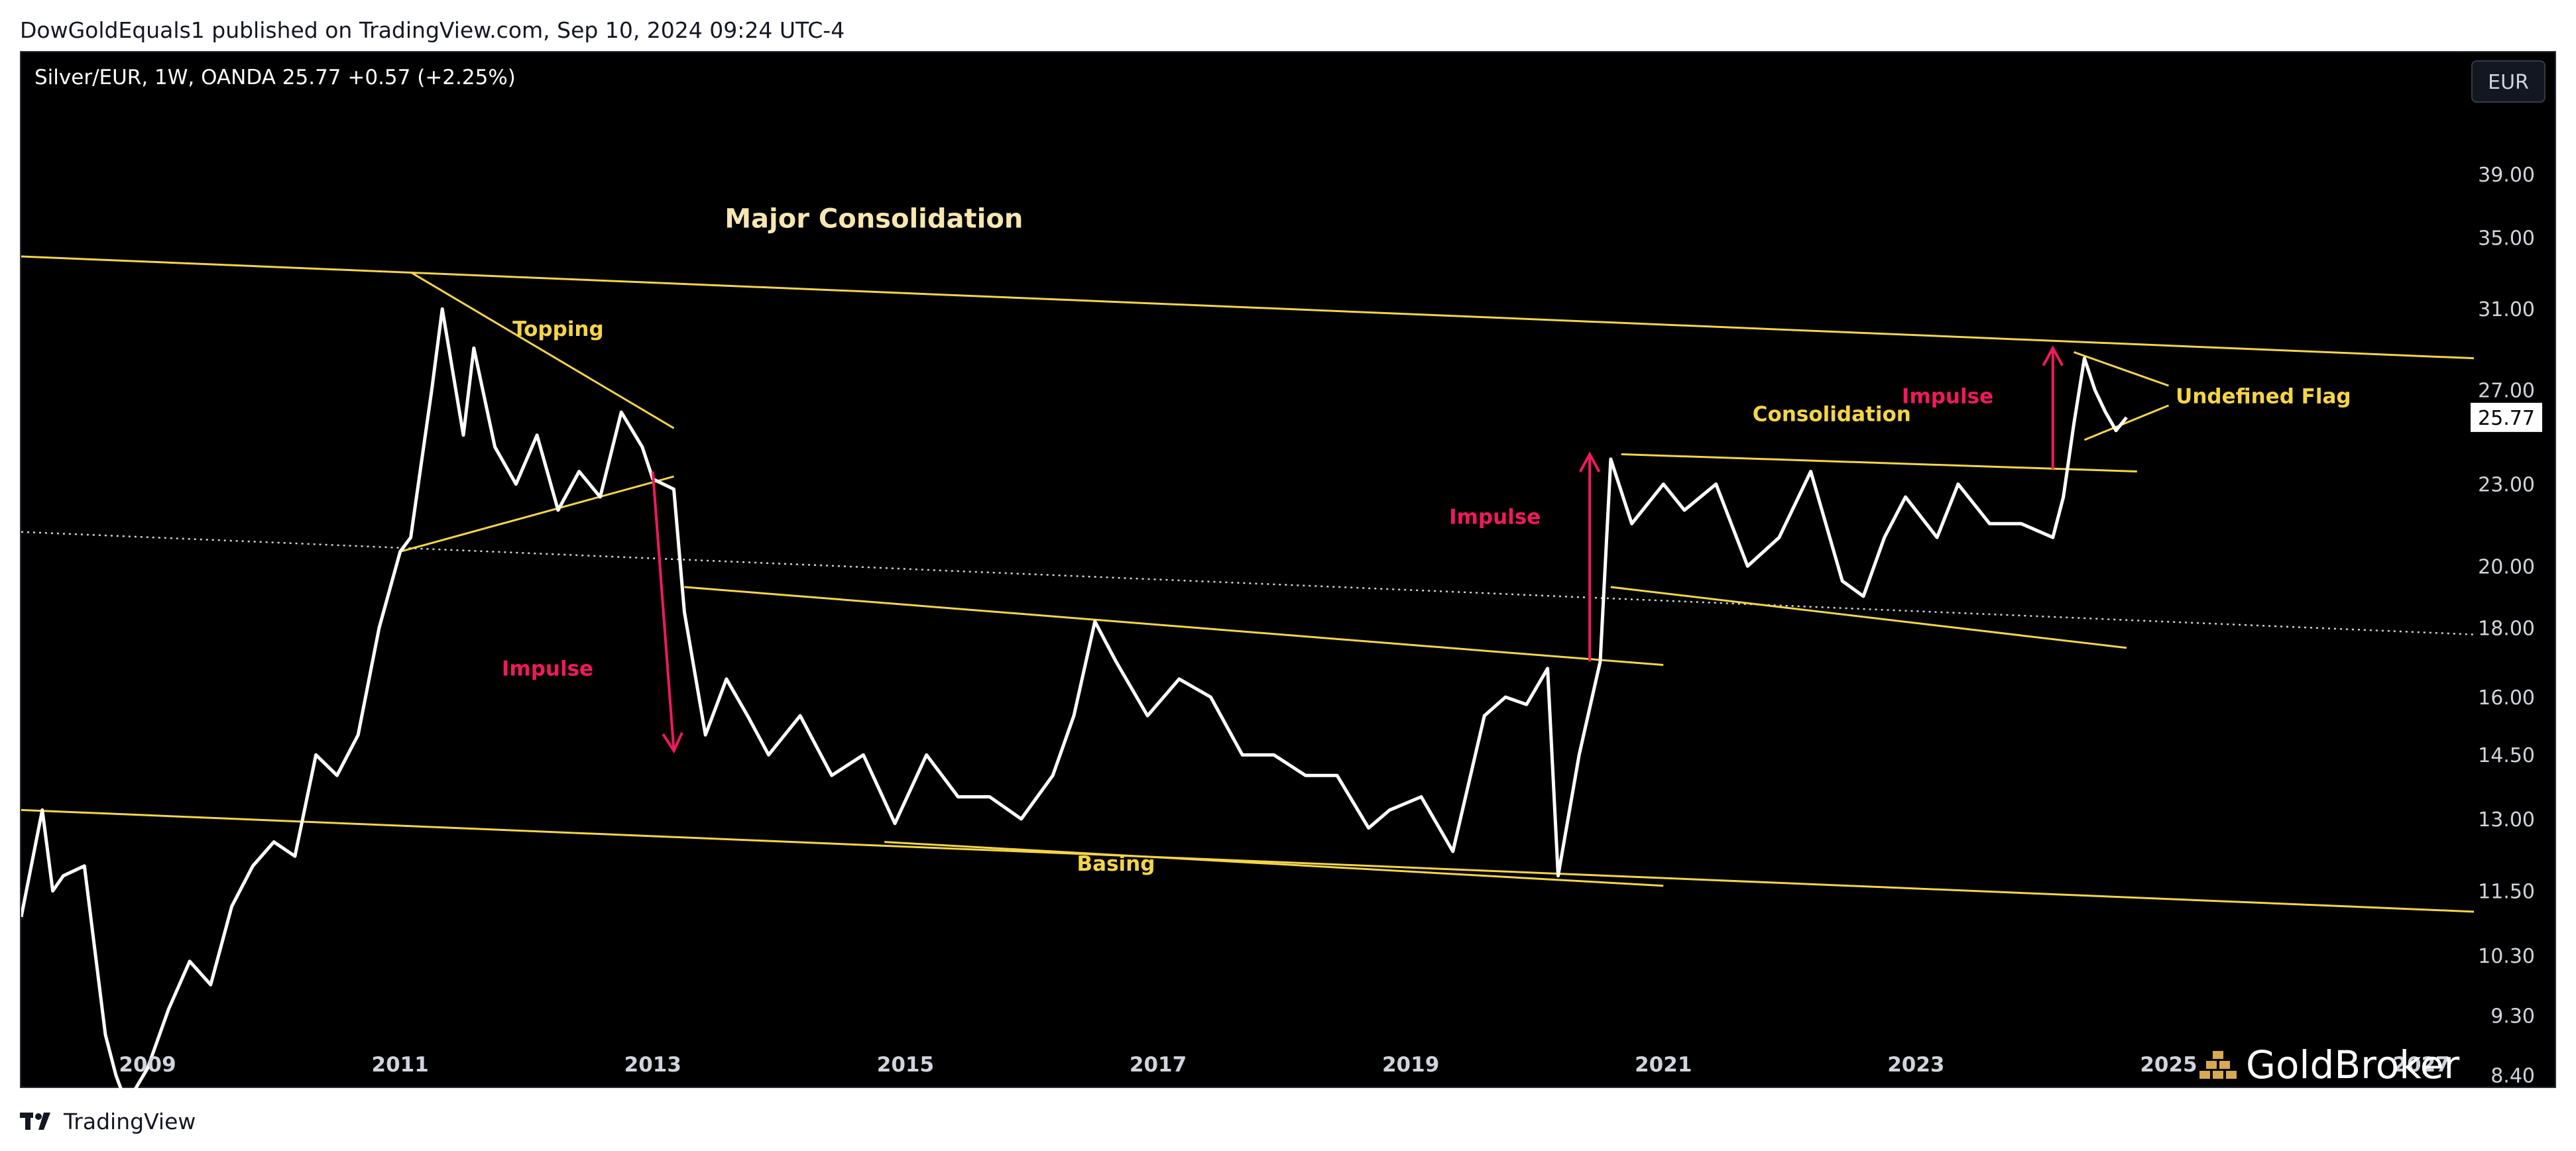  I want to click on annotation-7: Undefined Flag, so click(2263, 396).